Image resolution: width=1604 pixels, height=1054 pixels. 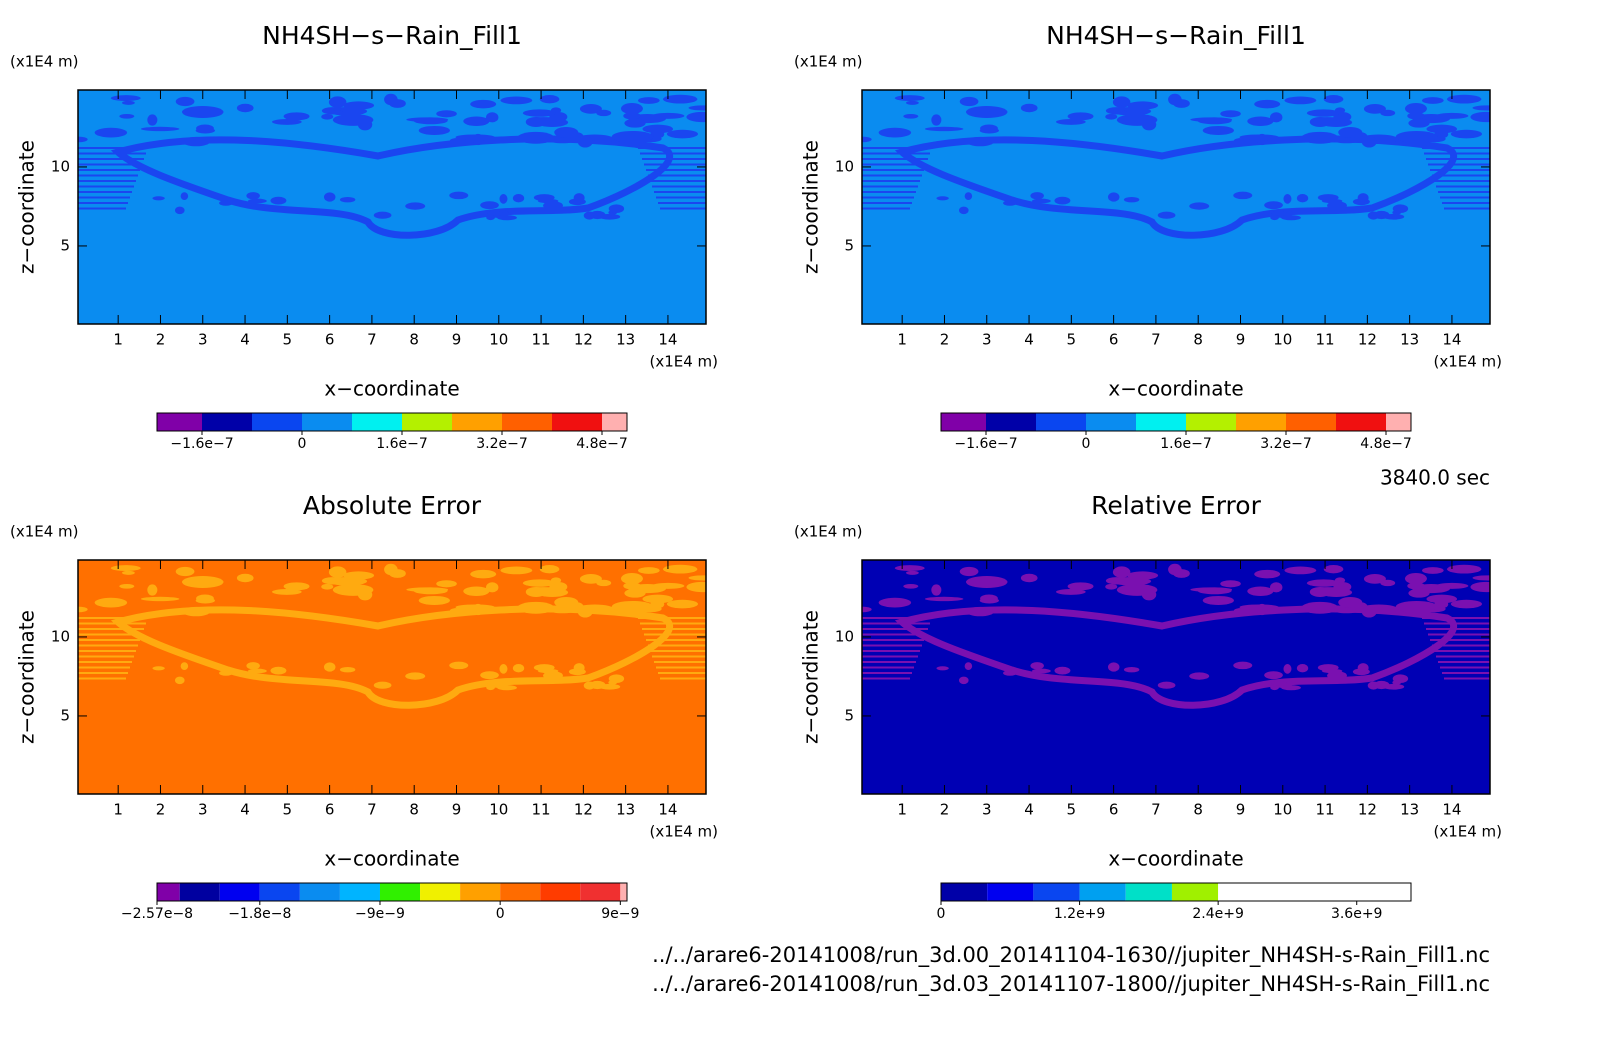 I want to click on x-axis-label: x−coordinate, so click(x=1175, y=389).